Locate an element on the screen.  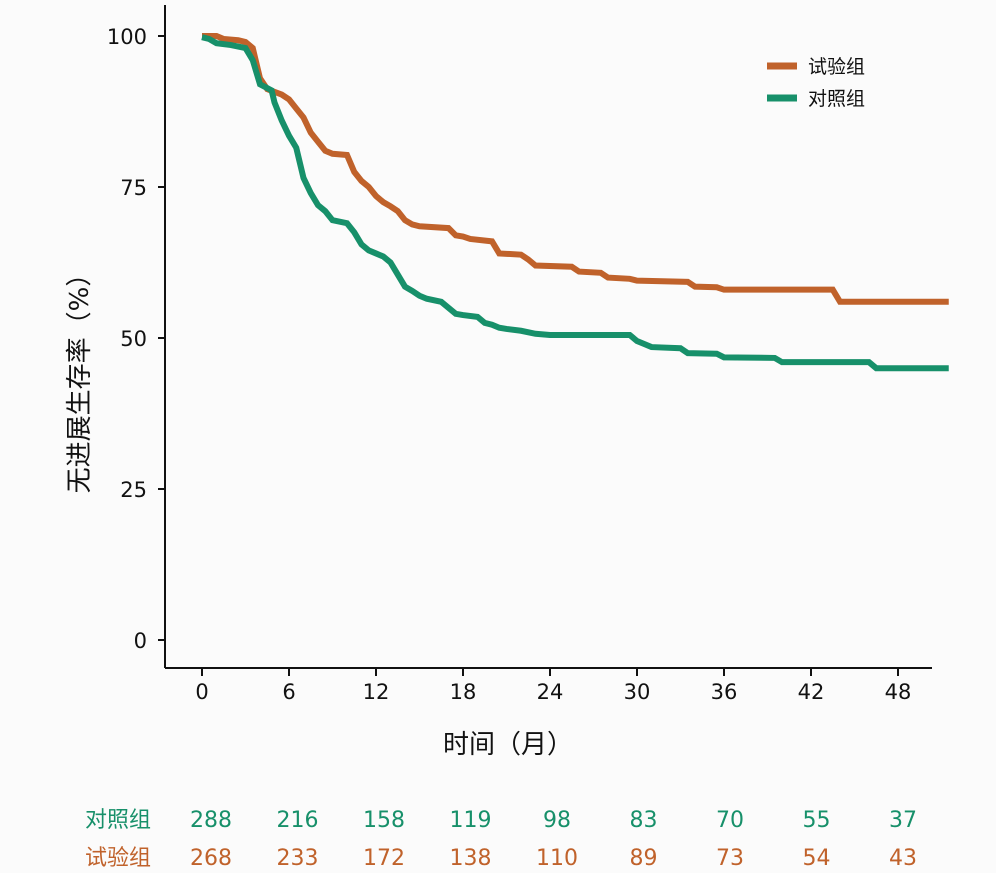
y-tick-label: 75 is located at coordinates (133, 188).